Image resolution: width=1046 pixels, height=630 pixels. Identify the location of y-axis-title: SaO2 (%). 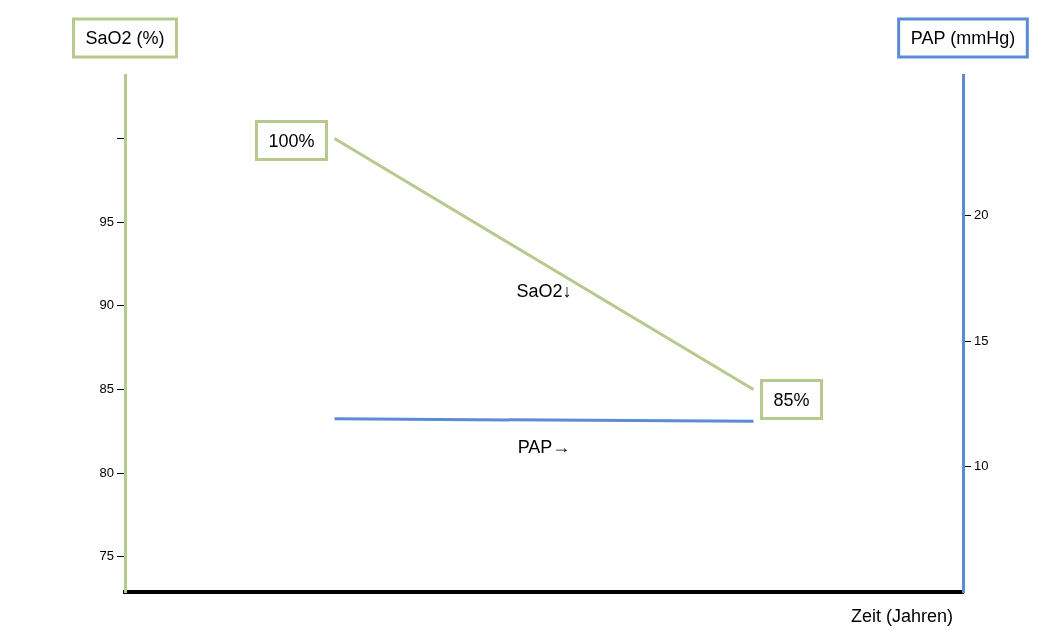
(125, 37).